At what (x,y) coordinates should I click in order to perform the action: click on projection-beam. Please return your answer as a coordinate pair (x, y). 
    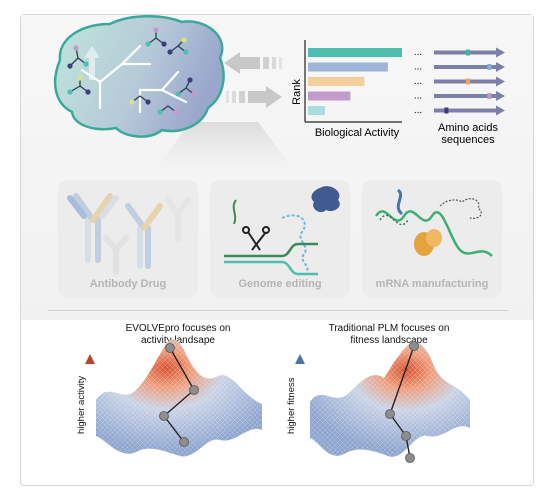
    Looking at the image, I should click on (225, 150).